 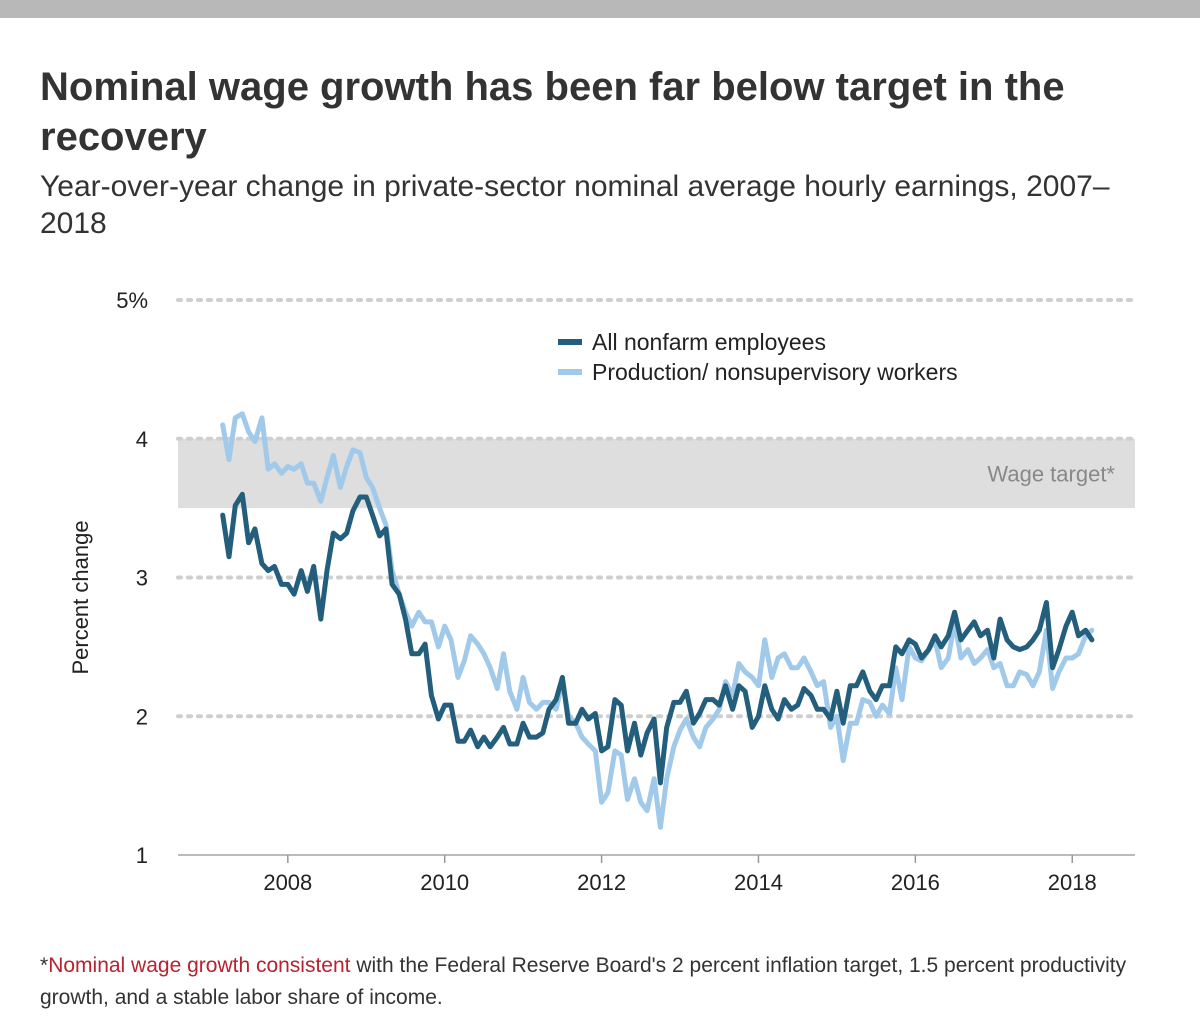 I want to click on x-tick-label: 2008, so click(x=287, y=882).